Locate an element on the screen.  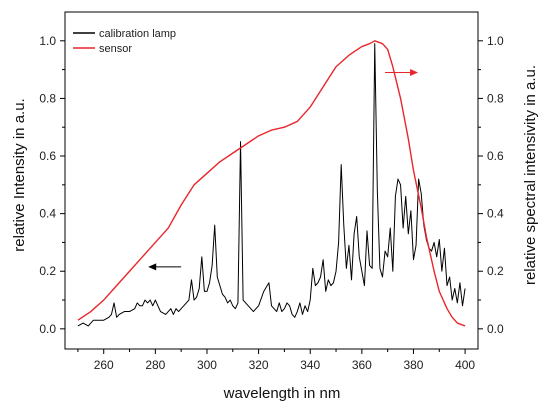
y-left-tick-label: 0.6 is located at coordinates (47, 156).